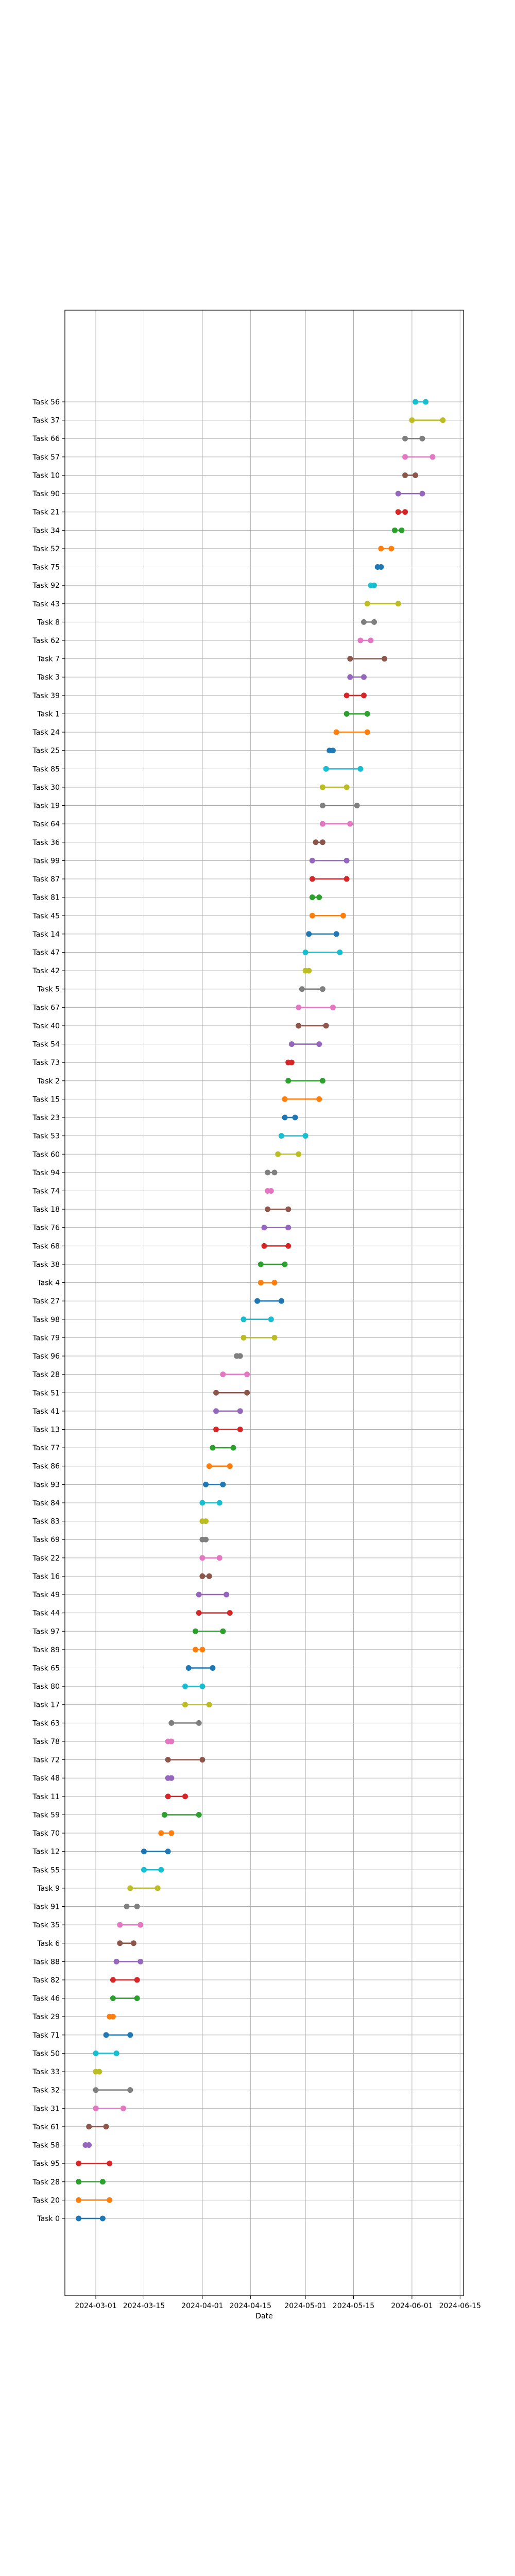 The width and height of the screenshot is (515, 2576). I want to click on x-tick-label: 2024-03-01, so click(95, 2306).